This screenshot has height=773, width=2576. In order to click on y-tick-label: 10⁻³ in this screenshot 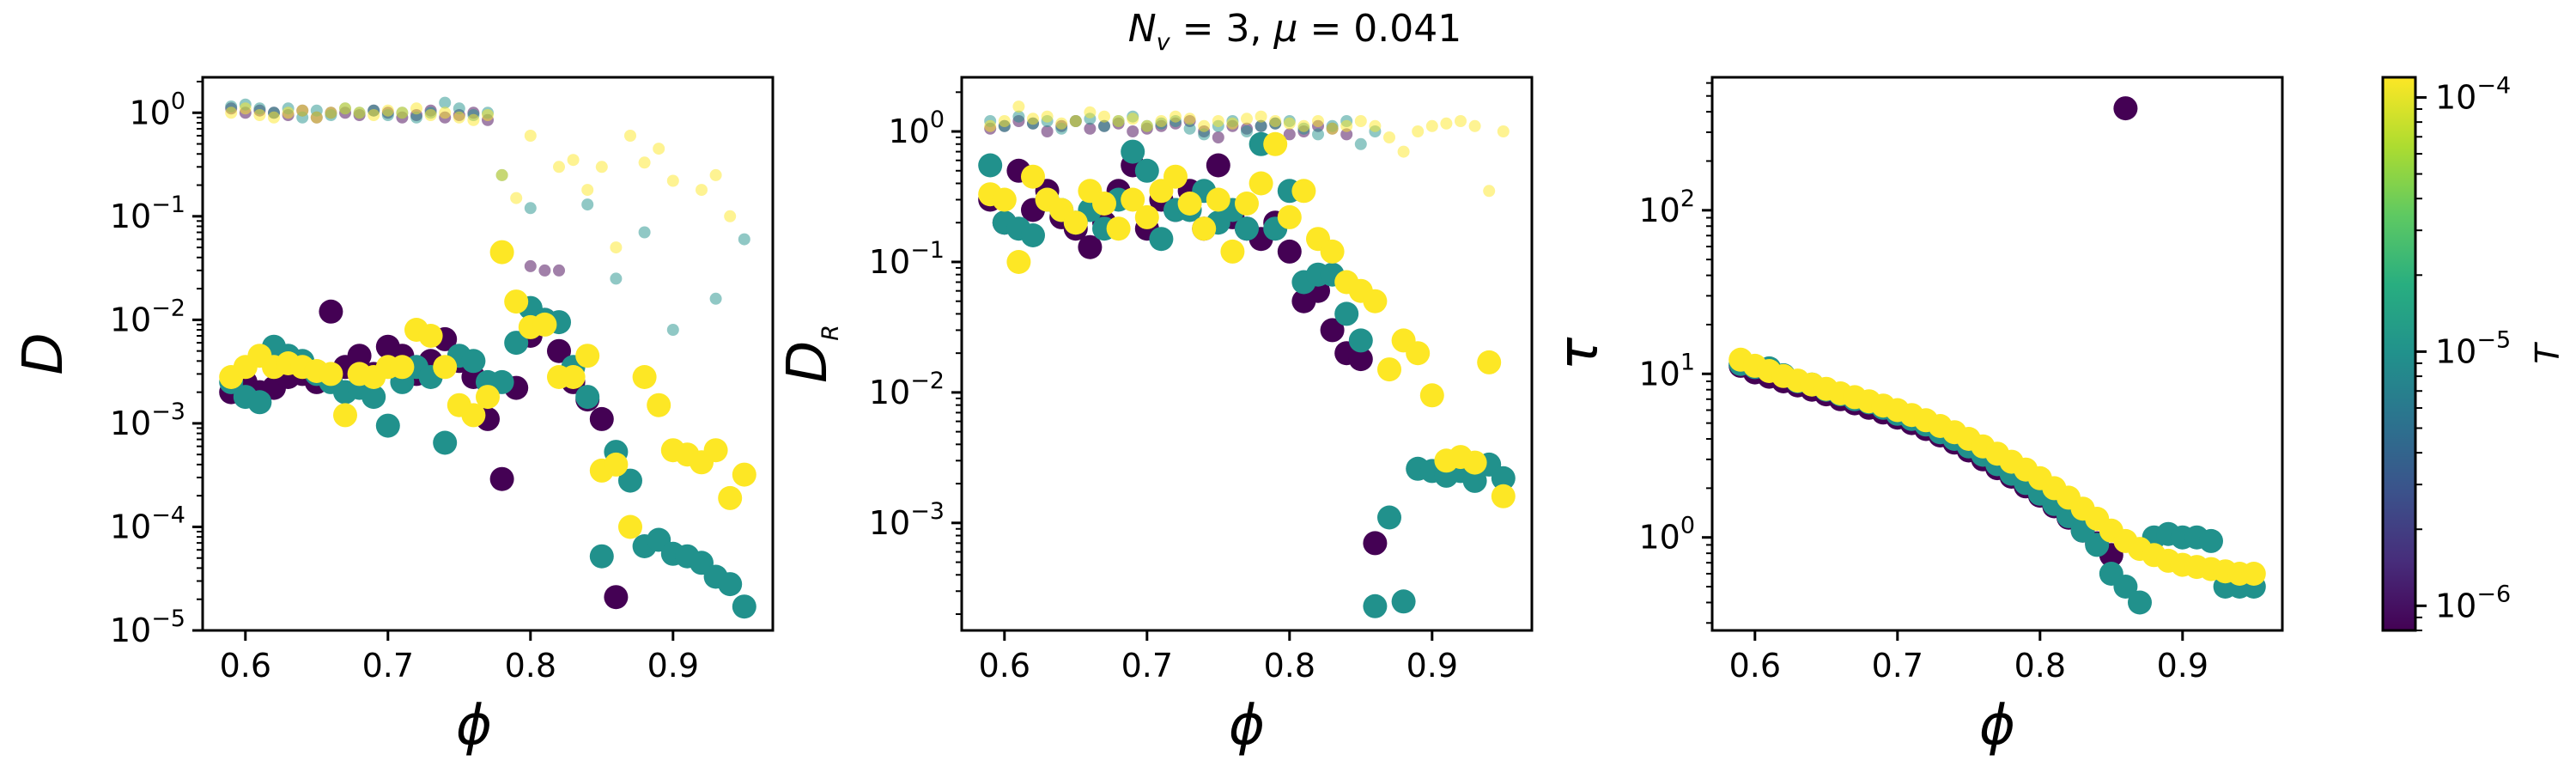, I will do `click(907, 520)`.